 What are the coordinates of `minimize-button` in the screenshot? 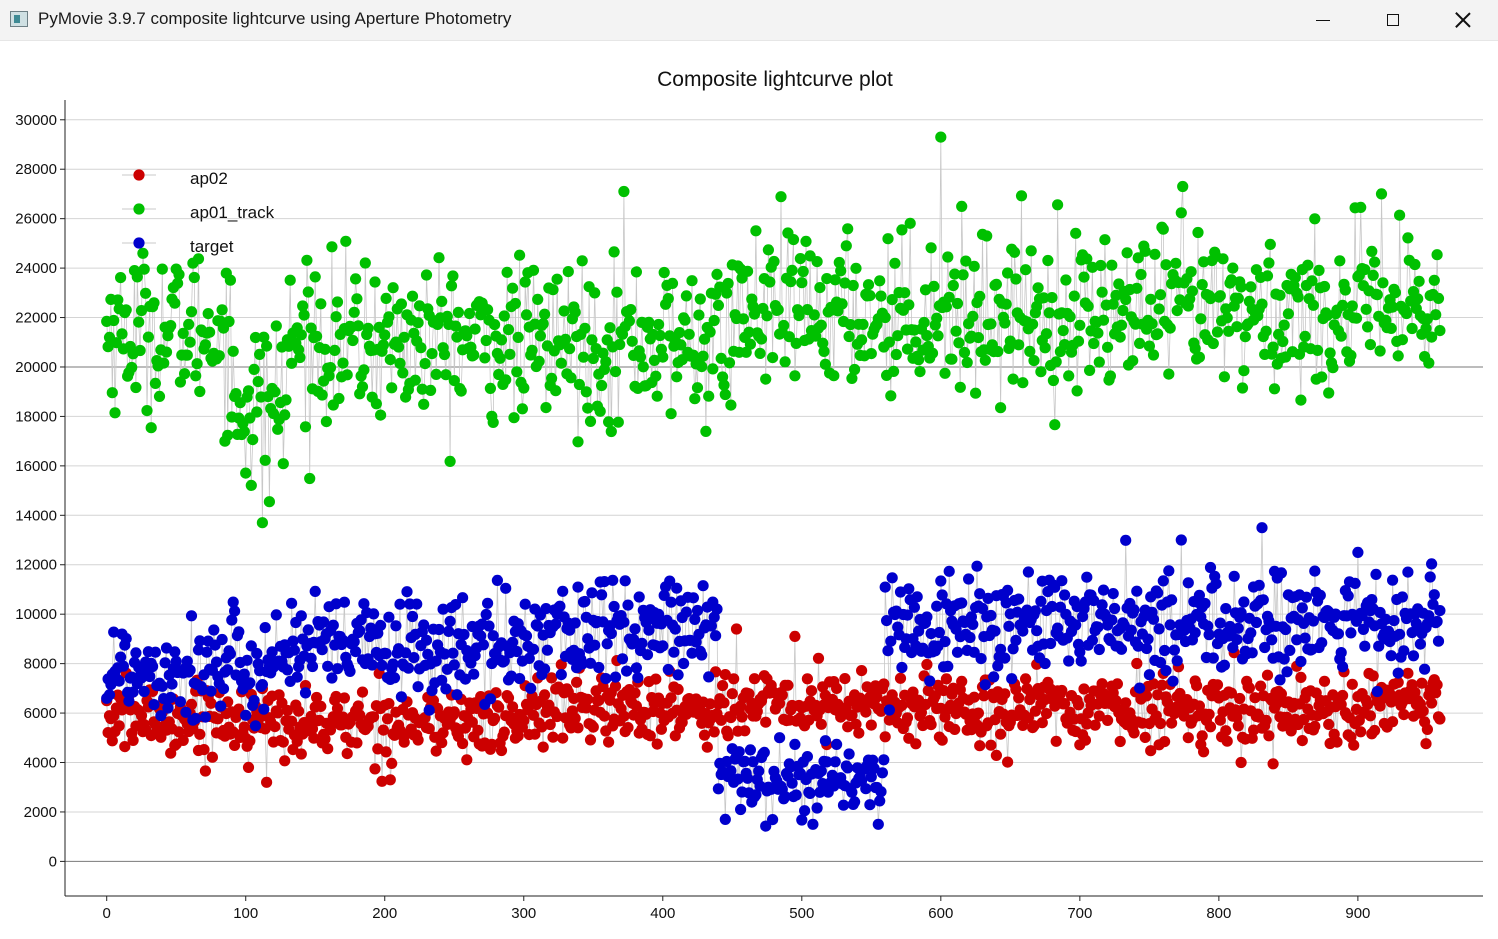 It's located at (1323, 20).